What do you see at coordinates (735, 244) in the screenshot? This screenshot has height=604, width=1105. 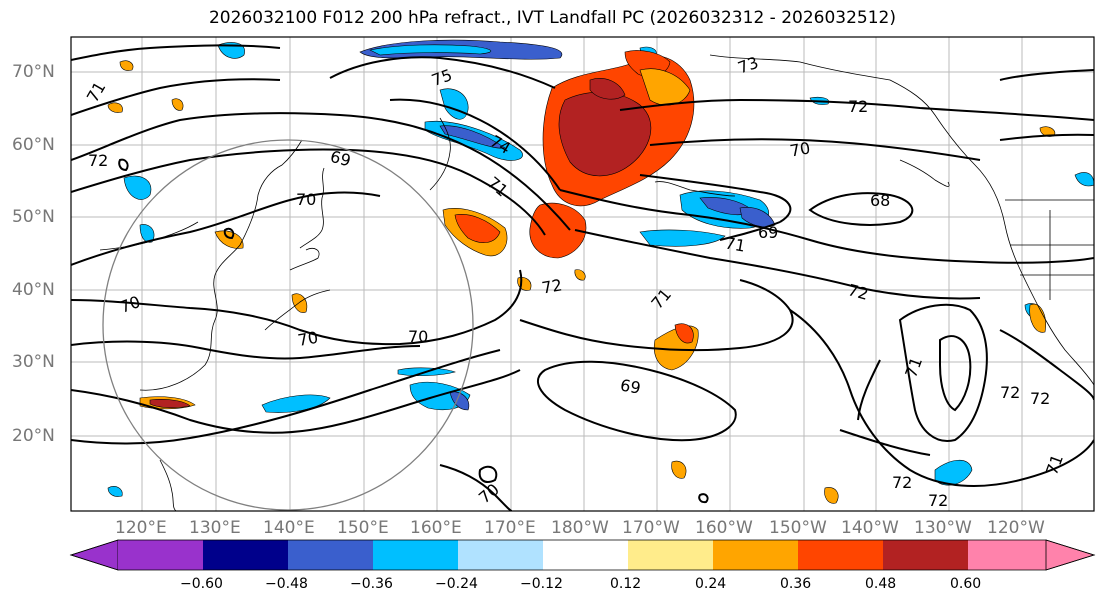 I see `contour-label: 71` at bounding box center [735, 244].